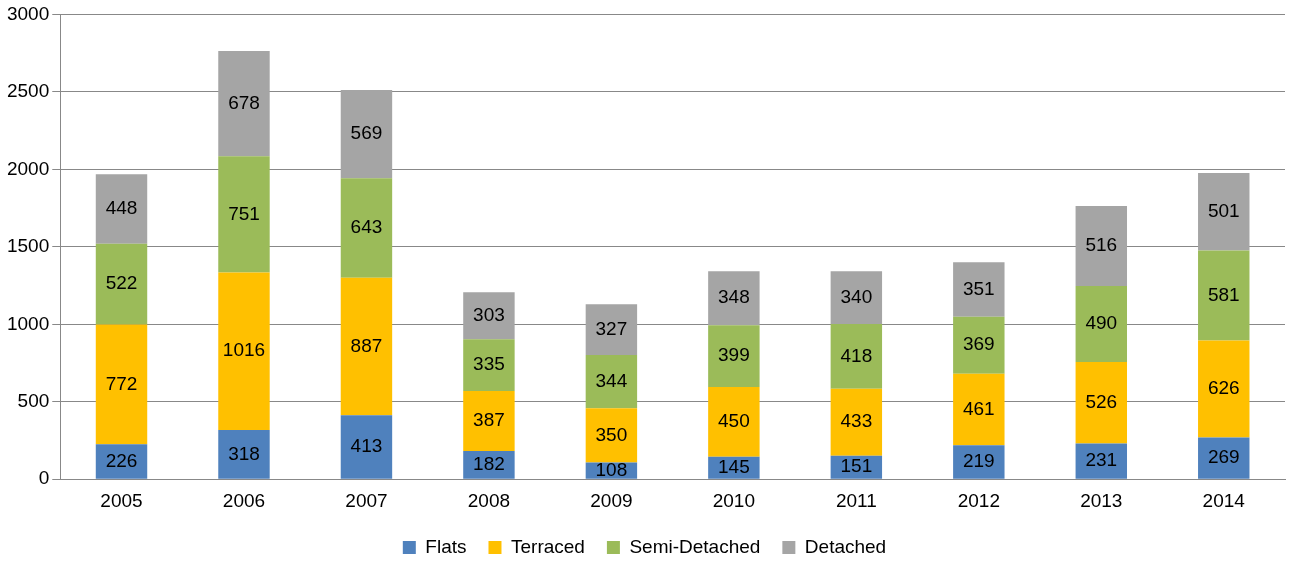 This screenshot has height=567, width=1313. I want to click on legend-label: Detached, so click(845, 546).